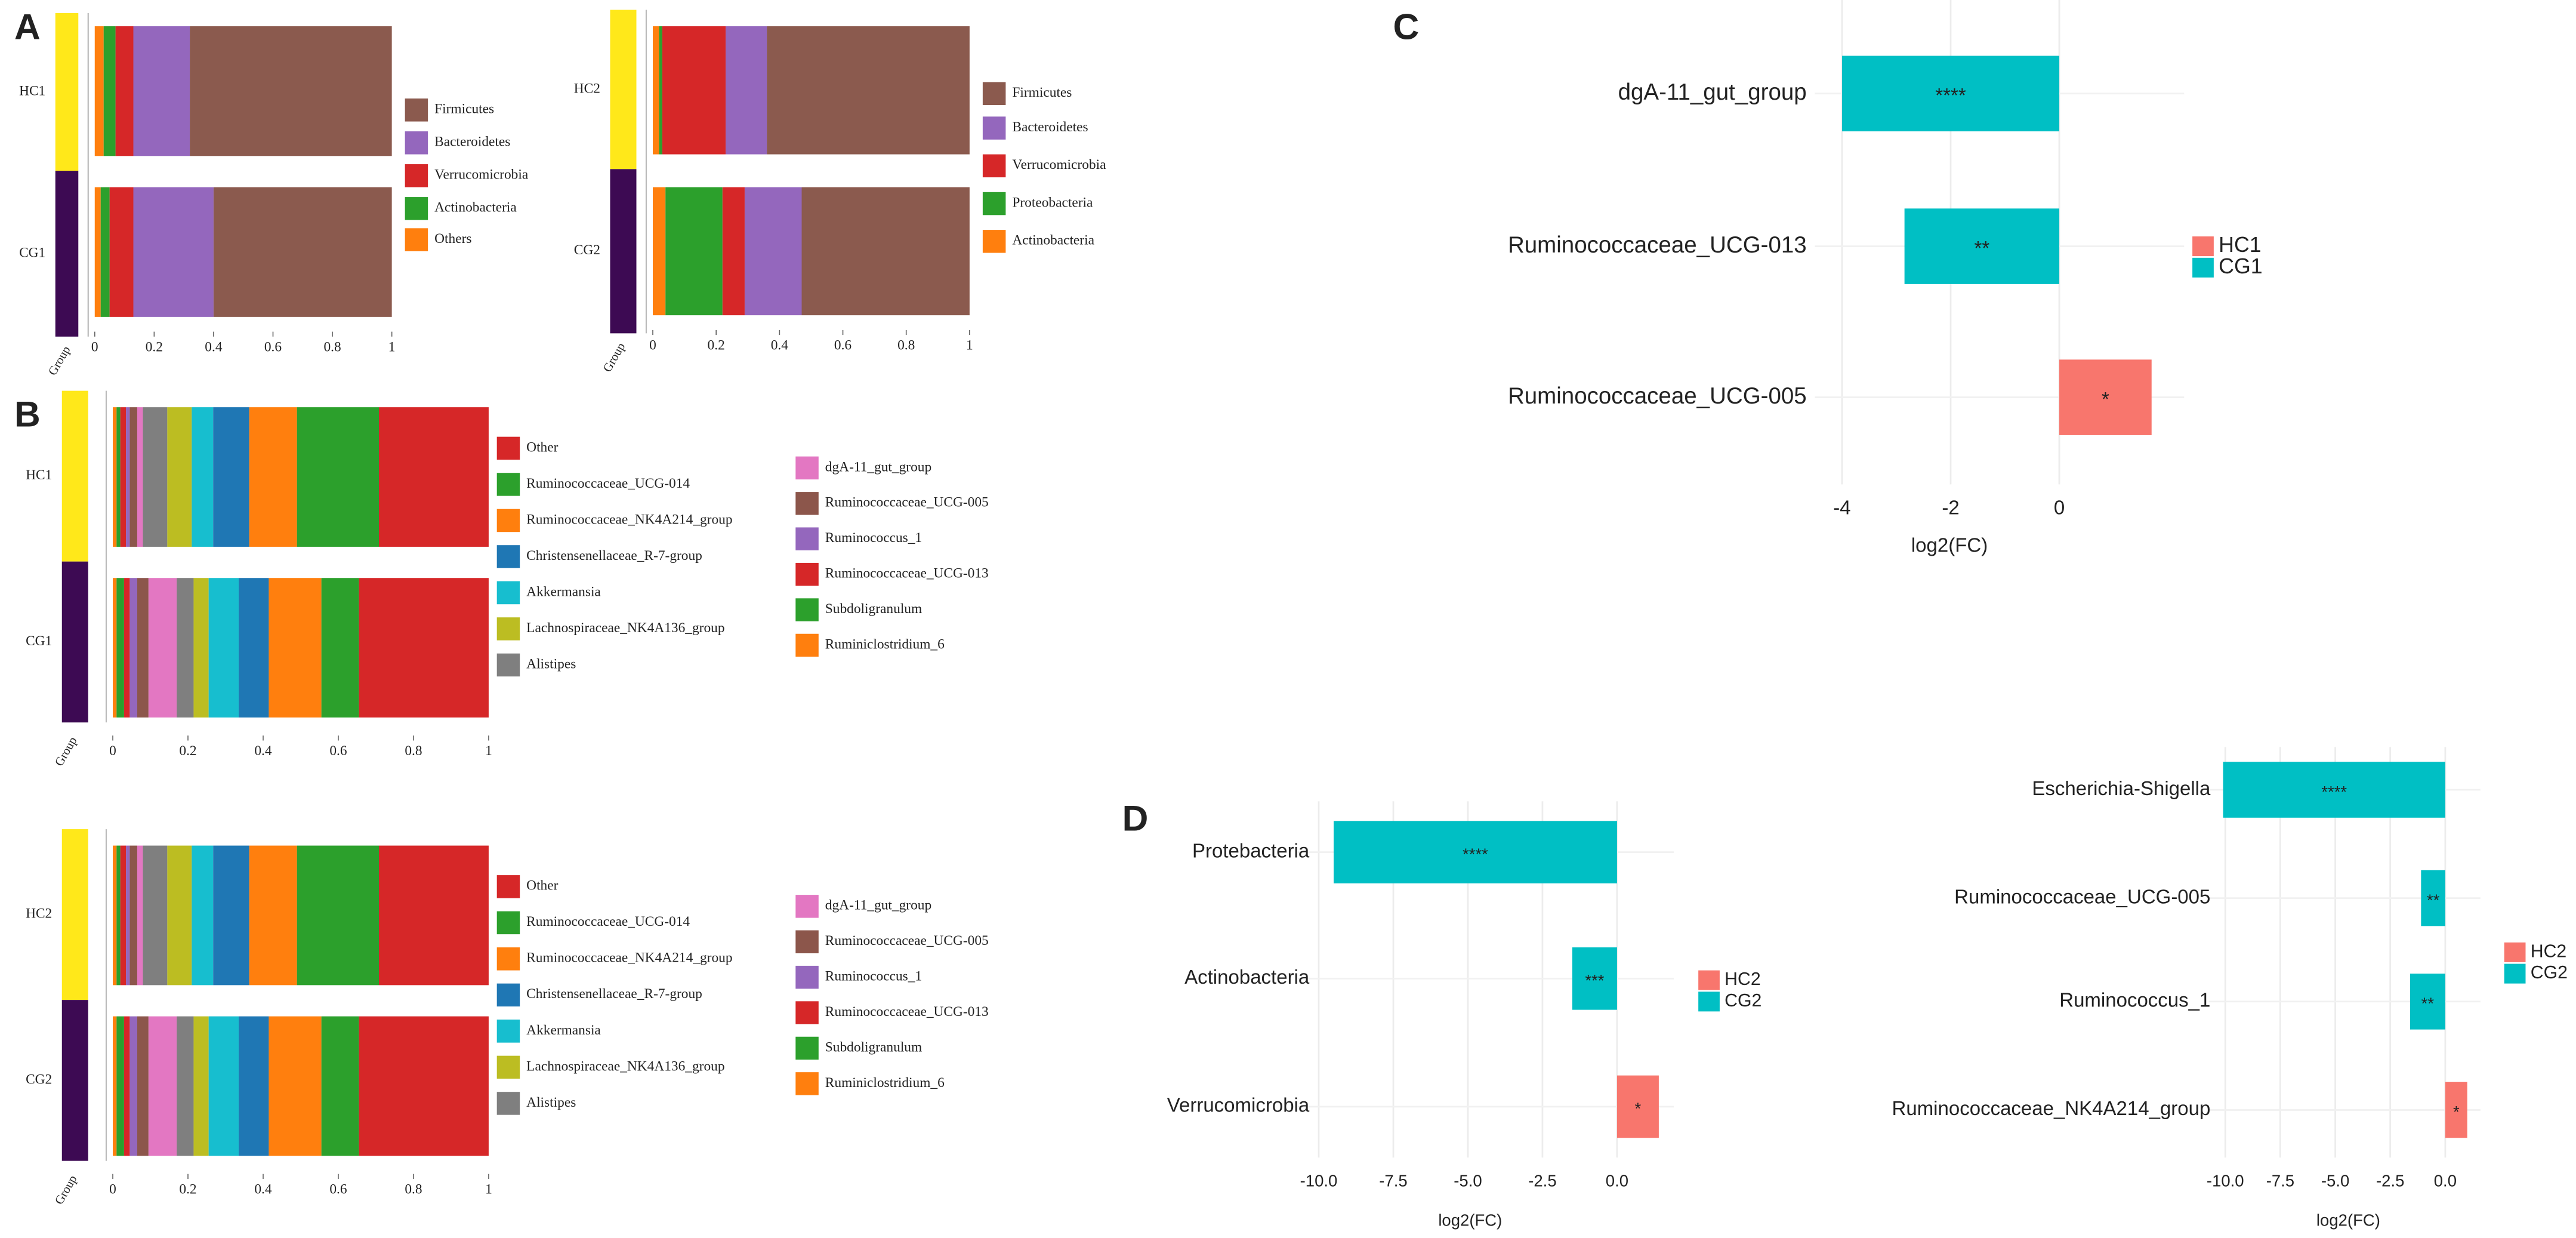 This screenshot has height=1238, width=2576. Describe the element at coordinates (629, 958) in the screenshot. I see `legend-label: Ruminococcaceae_NK4A214_group` at that location.